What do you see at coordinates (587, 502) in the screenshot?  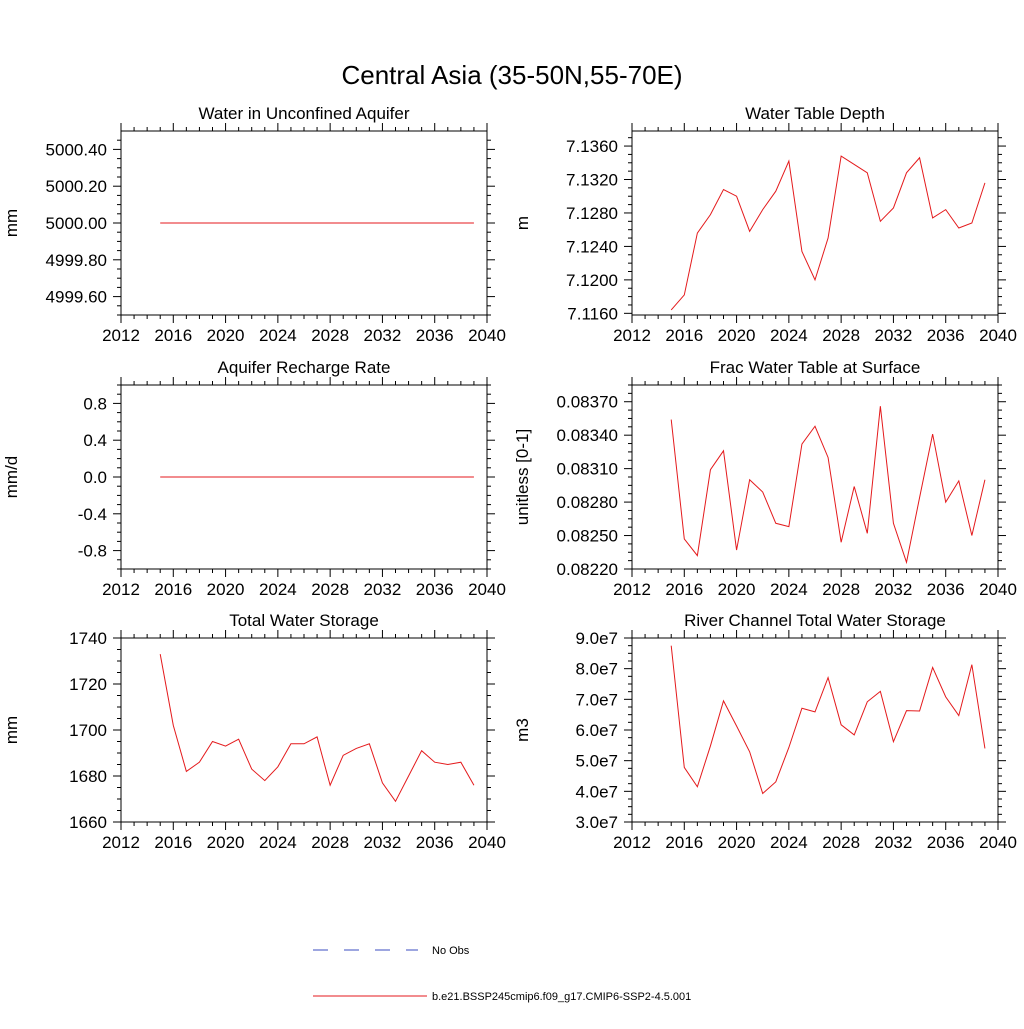 I see `y-tick-label: 0.08280` at bounding box center [587, 502].